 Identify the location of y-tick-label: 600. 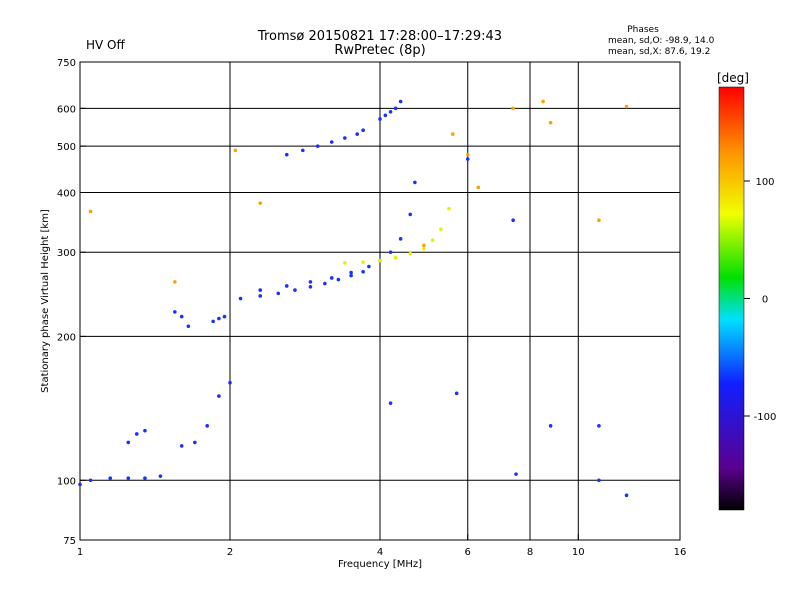
(66, 109).